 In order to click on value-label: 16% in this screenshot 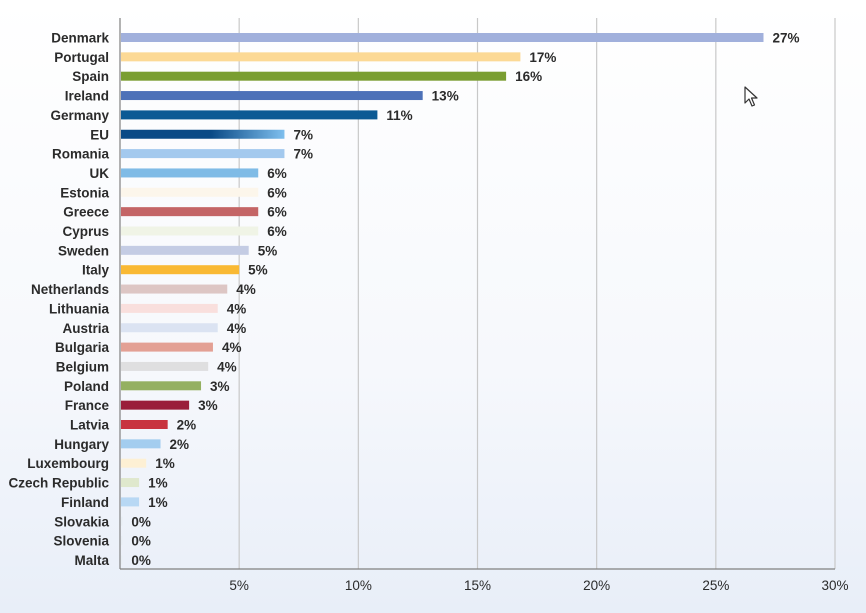, I will do `click(528, 76)`.